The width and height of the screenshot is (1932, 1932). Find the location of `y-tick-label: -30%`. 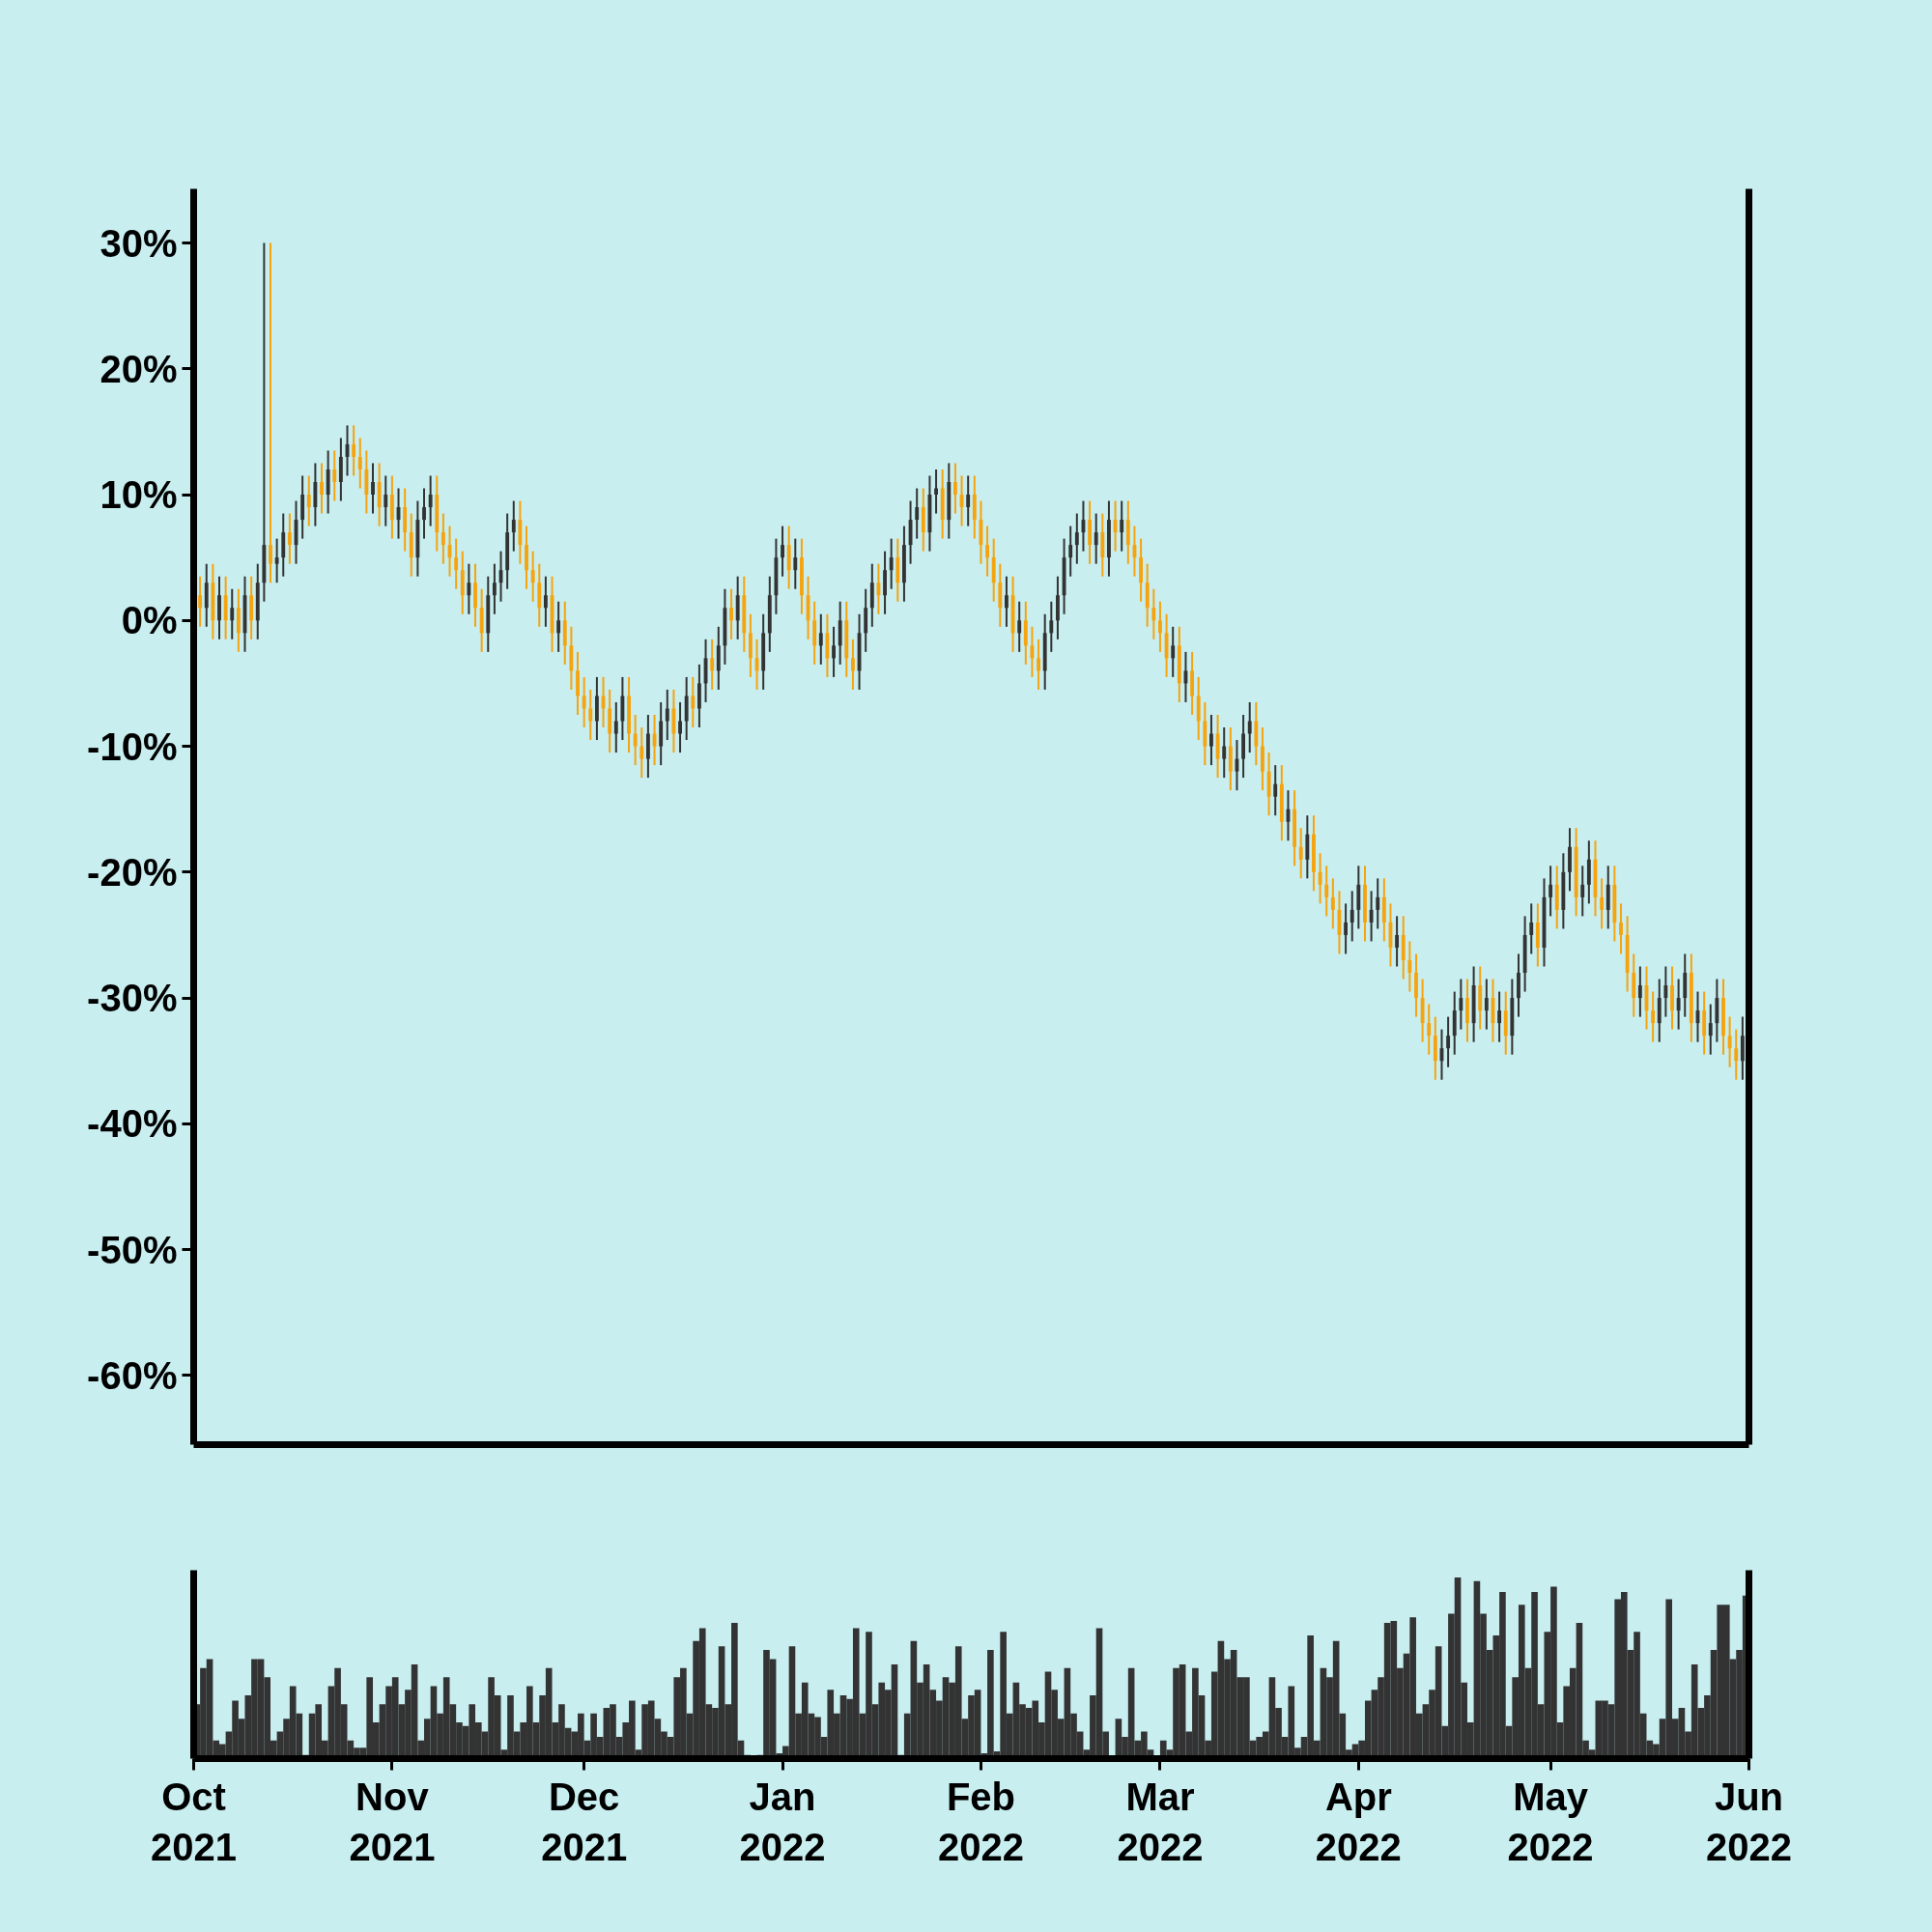

y-tick-label: -30% is located at coordinates (132, 998).